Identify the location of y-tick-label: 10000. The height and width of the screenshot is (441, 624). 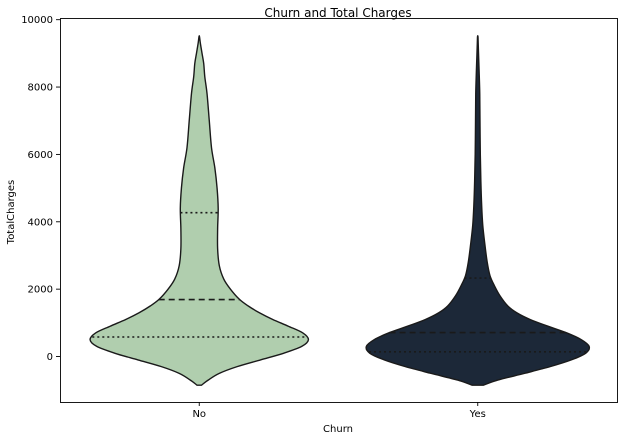
(37, 20).